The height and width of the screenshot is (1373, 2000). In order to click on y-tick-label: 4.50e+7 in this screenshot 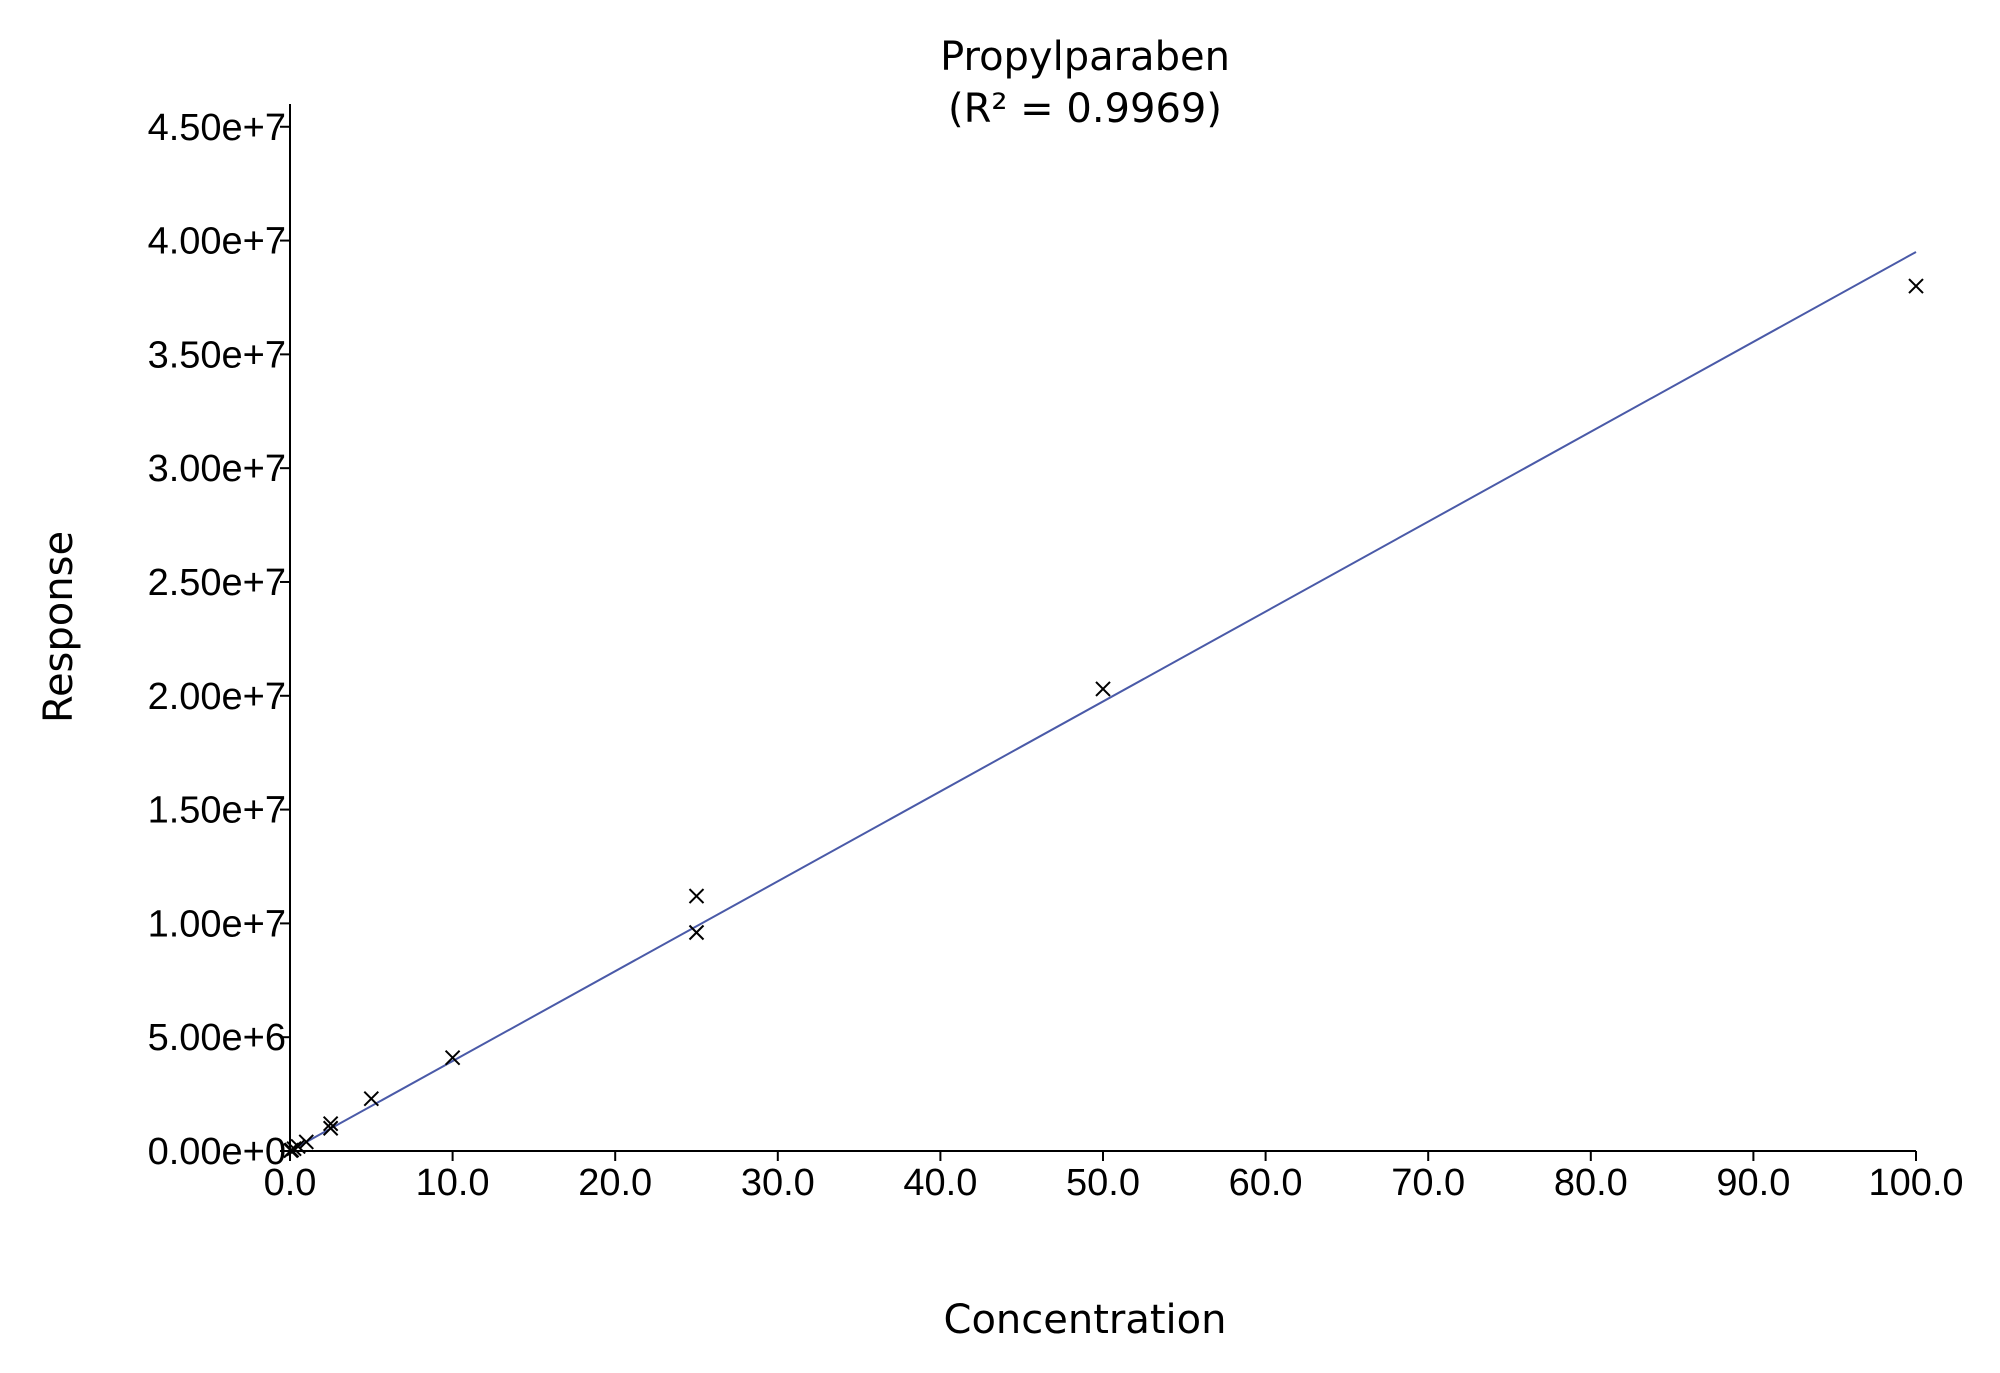, I will do `click(217, 128)`.